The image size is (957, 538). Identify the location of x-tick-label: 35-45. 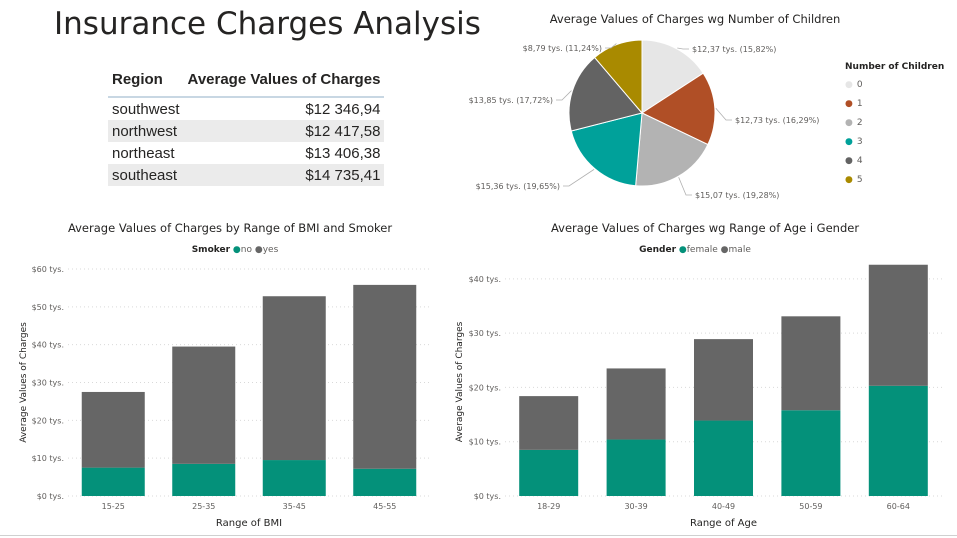
(294, 506).